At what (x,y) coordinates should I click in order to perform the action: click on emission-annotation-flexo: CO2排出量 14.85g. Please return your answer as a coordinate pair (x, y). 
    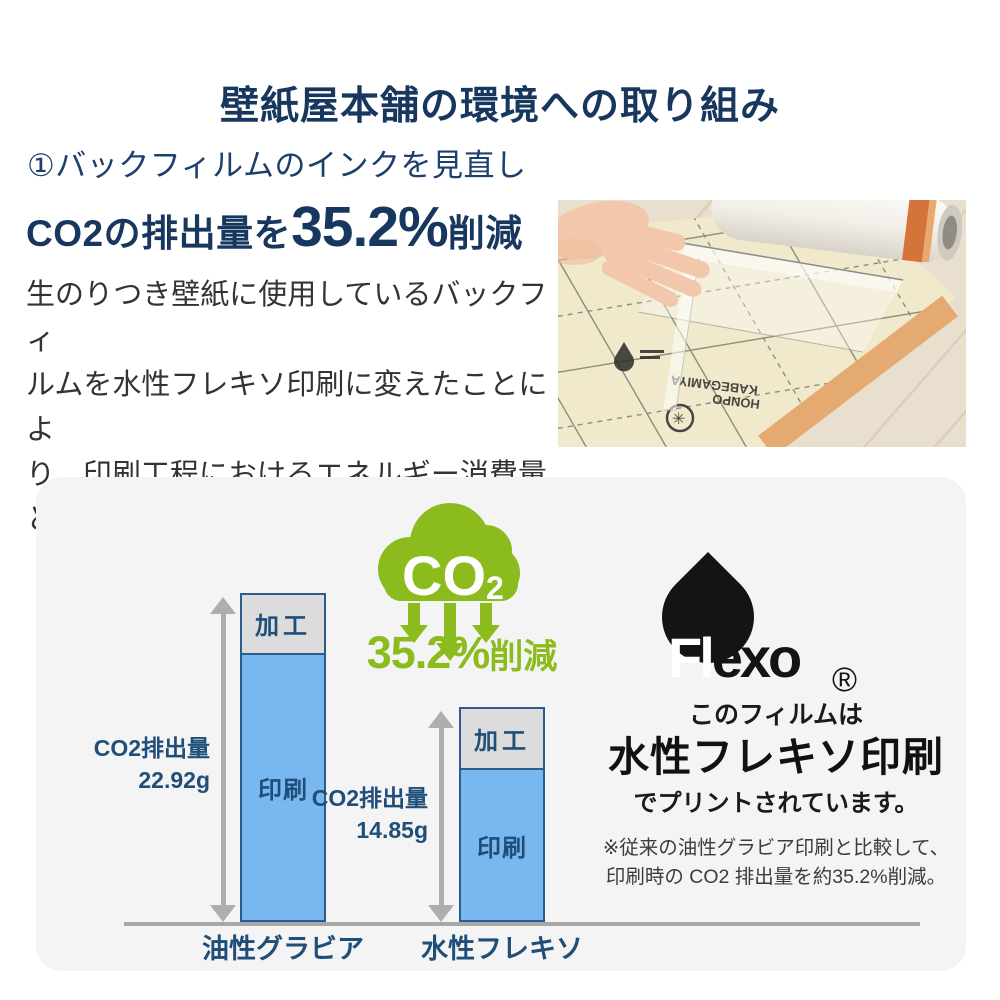
    Looking at the image, I should click on (318, 814).